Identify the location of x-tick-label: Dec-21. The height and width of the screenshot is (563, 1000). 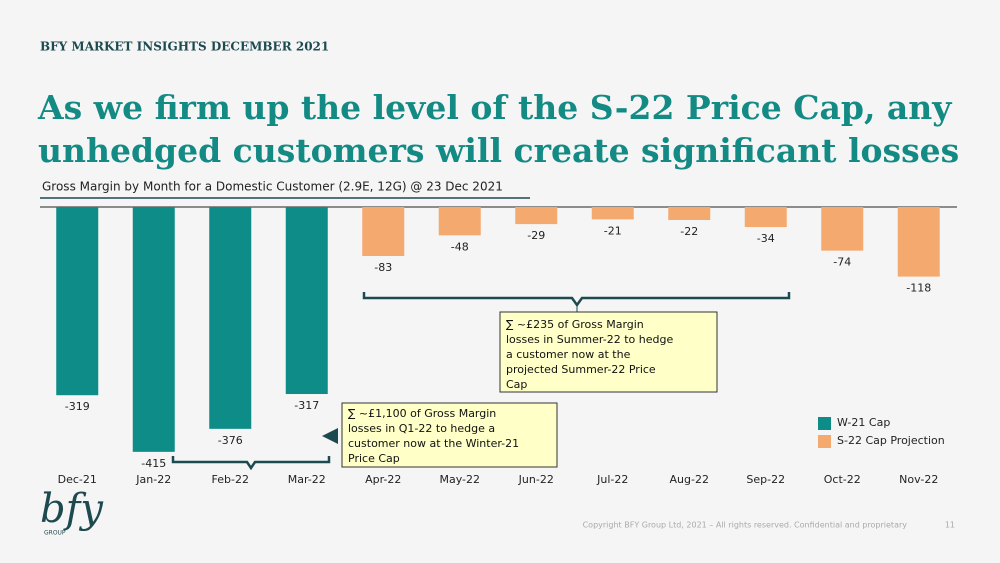
(77, 479).